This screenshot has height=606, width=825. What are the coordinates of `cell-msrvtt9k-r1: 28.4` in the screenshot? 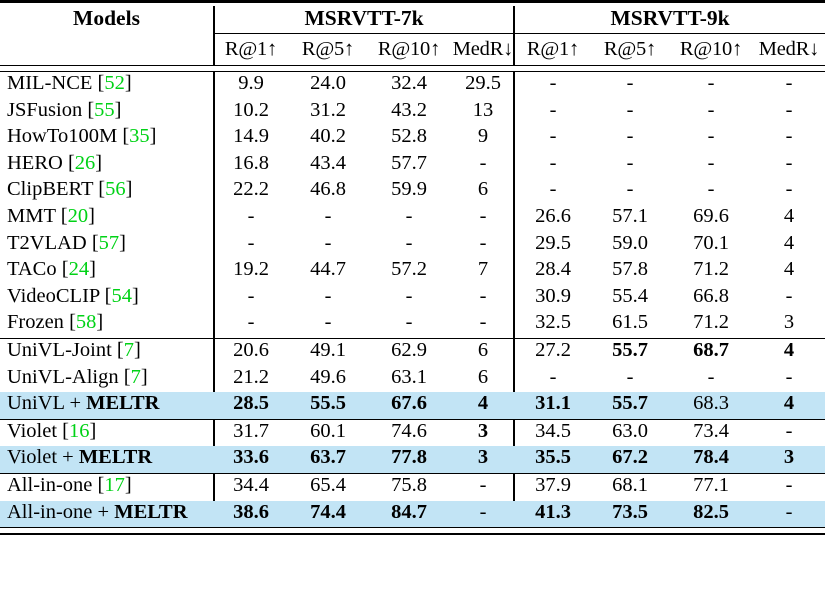 It's located at (553, 269).